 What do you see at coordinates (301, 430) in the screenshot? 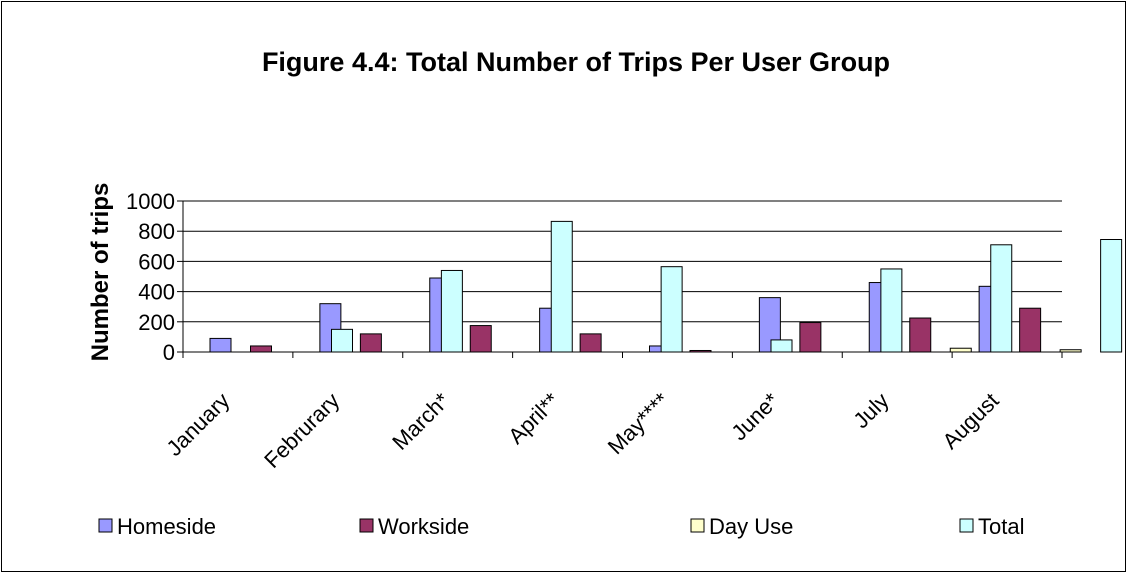
I see `x-tick-label: Februrary` at bounding box center [301, 430].